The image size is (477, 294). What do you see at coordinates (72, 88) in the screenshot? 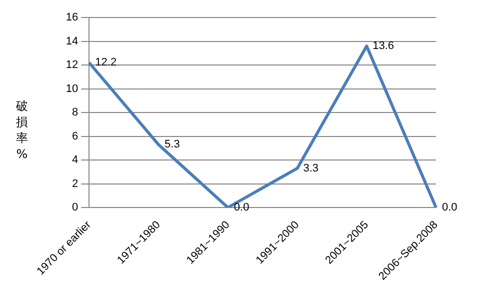
I see `y-tick-label: 10` at bounding box center [72, 88].